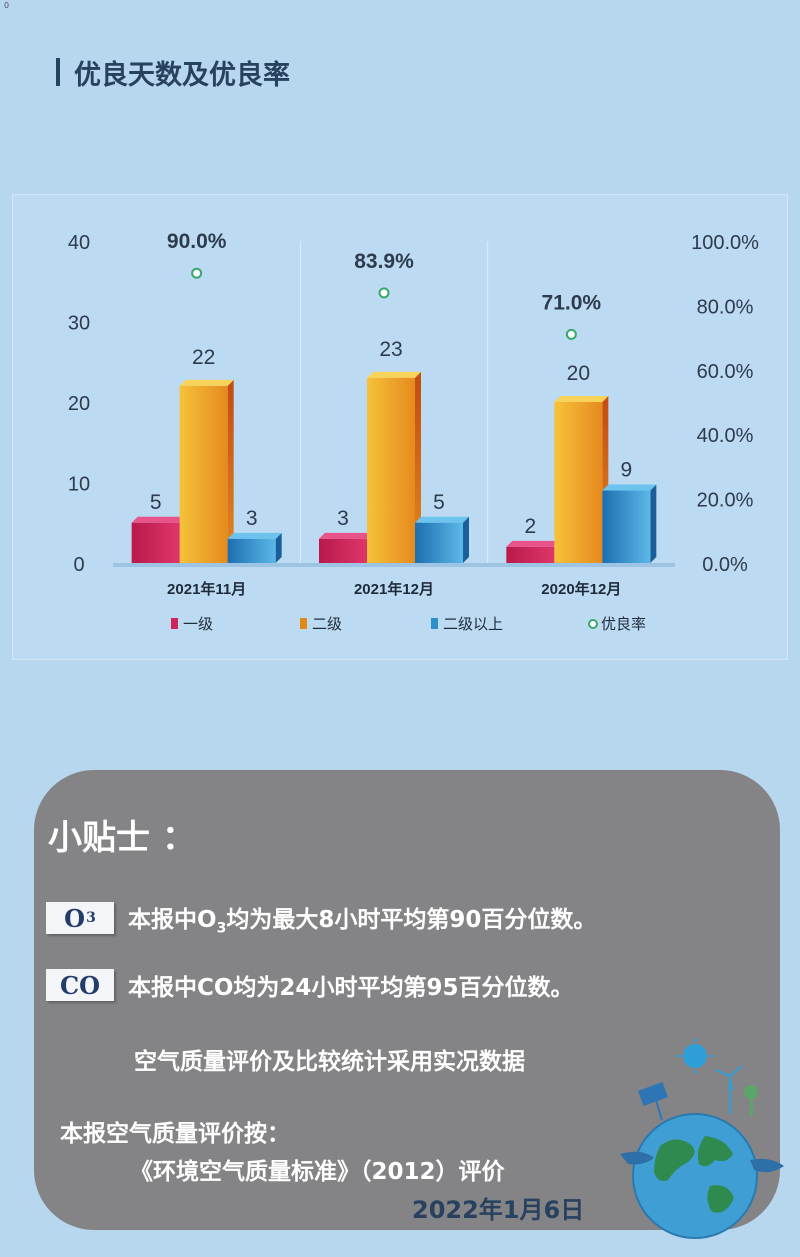 The image size is (800, 1257). I want to click on y-right-tick-label: 80.0%, so click(725, 307).